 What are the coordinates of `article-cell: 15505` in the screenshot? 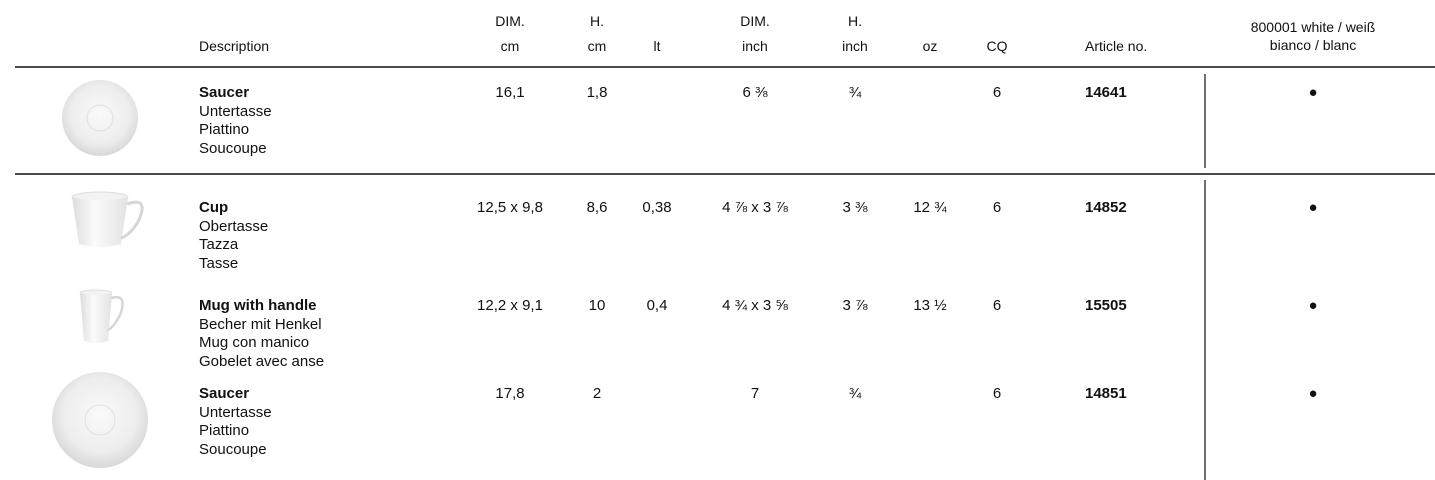 It's located at (1106, 305).